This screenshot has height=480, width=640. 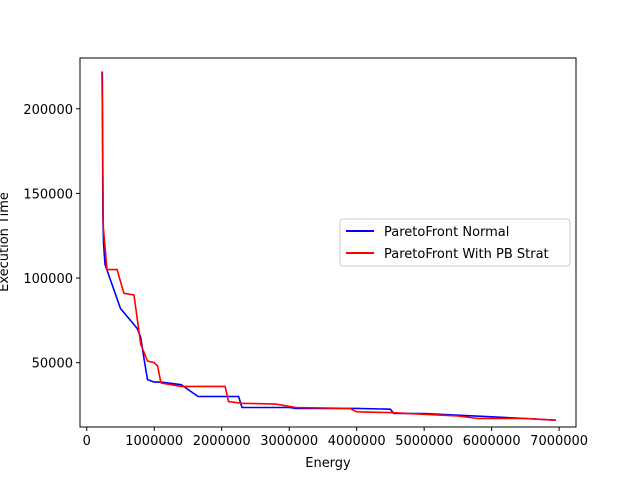 I want to click on x-tick-label: 1000000, so click(x=154, y=441).